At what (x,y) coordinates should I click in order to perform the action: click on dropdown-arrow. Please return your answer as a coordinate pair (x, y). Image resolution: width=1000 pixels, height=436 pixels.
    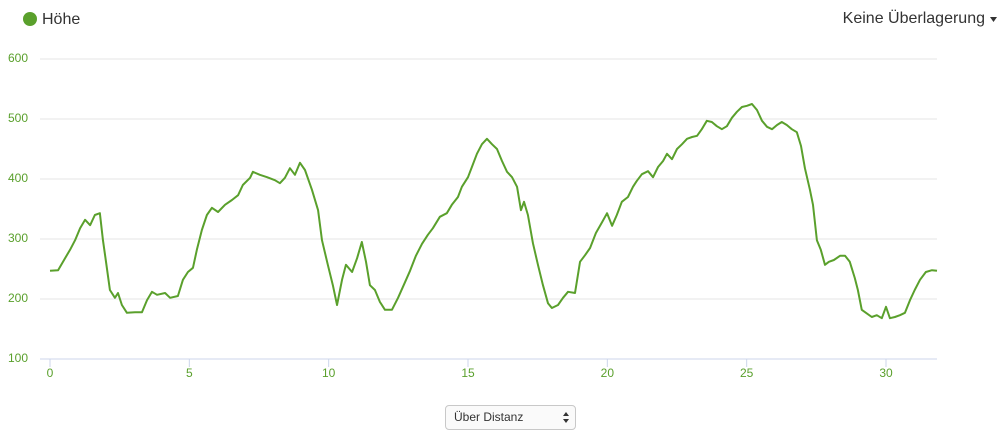
    Looking at the image, I should click on (993, 19).